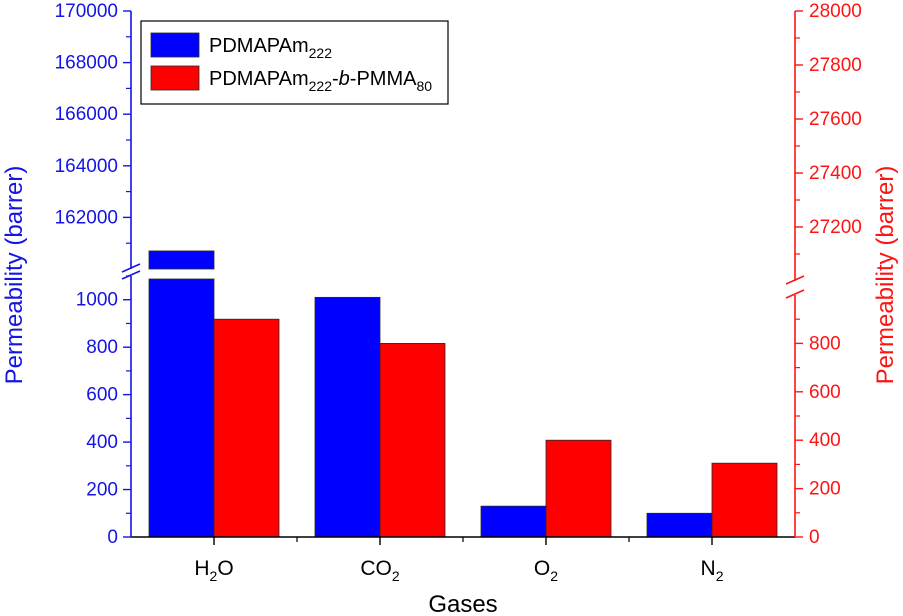 This screenshot has height=616, width=903. Describe the element at coordinates (814, 537) in the screenshot. I see `right-tick-label: 0` at that location.